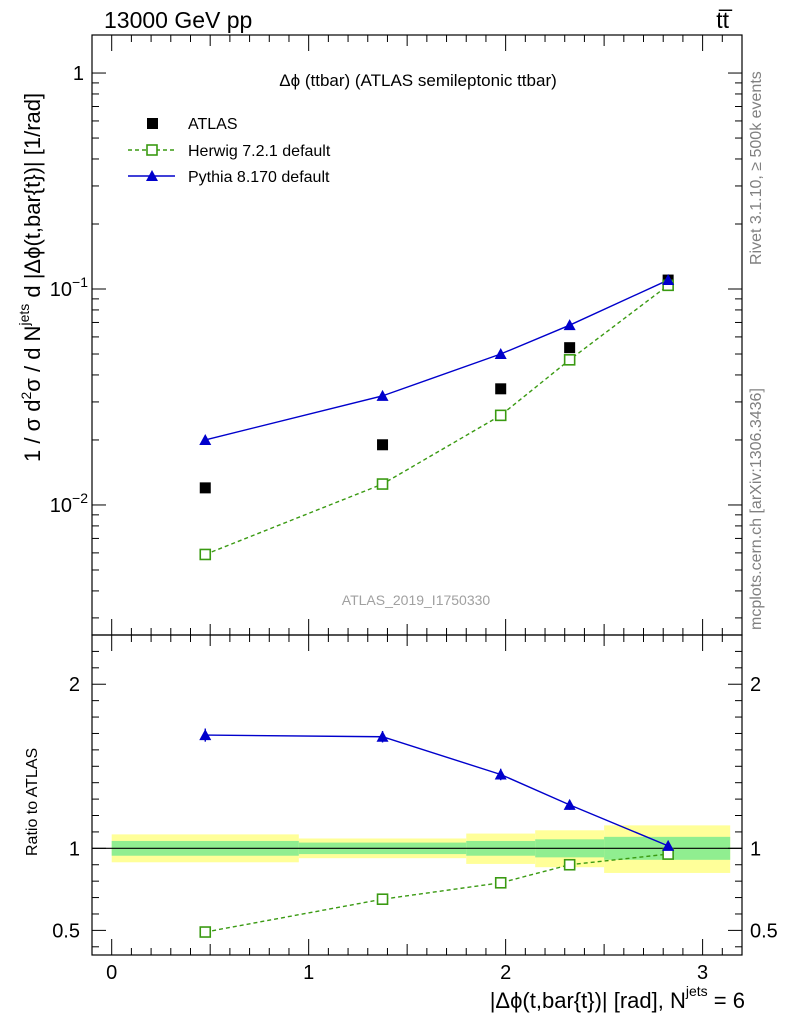  What do you see at coordinates (259, 177) in the screenshot?
I see `legend-pythia-label: Pythia 8.170 default` at bounding box center [259, 177].